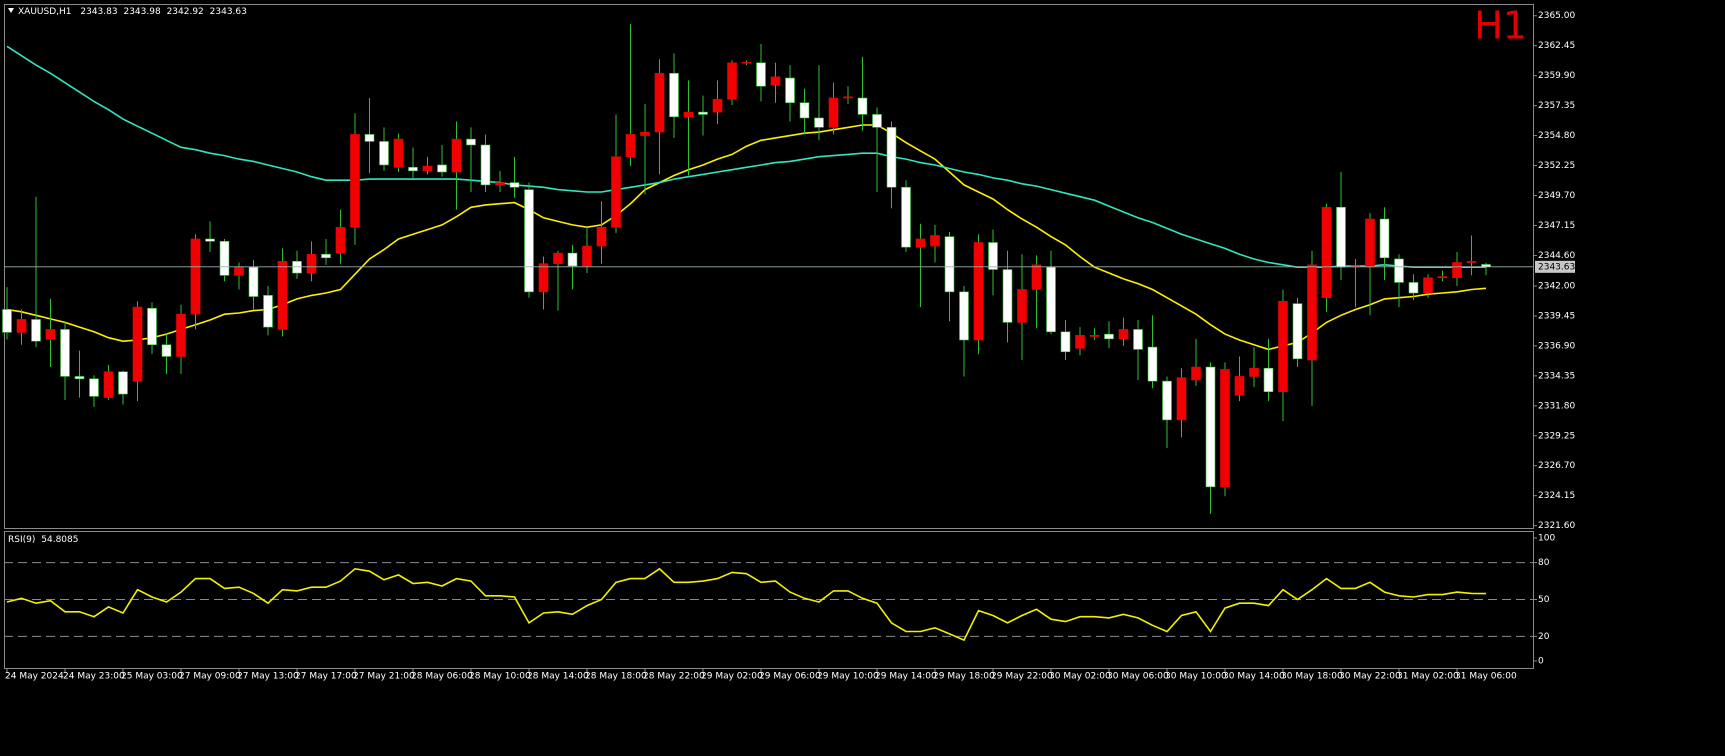  What do you see at coordinates (11, 10) in the screenshot?
I see `header-arrow` at bounding box center [11, 10].